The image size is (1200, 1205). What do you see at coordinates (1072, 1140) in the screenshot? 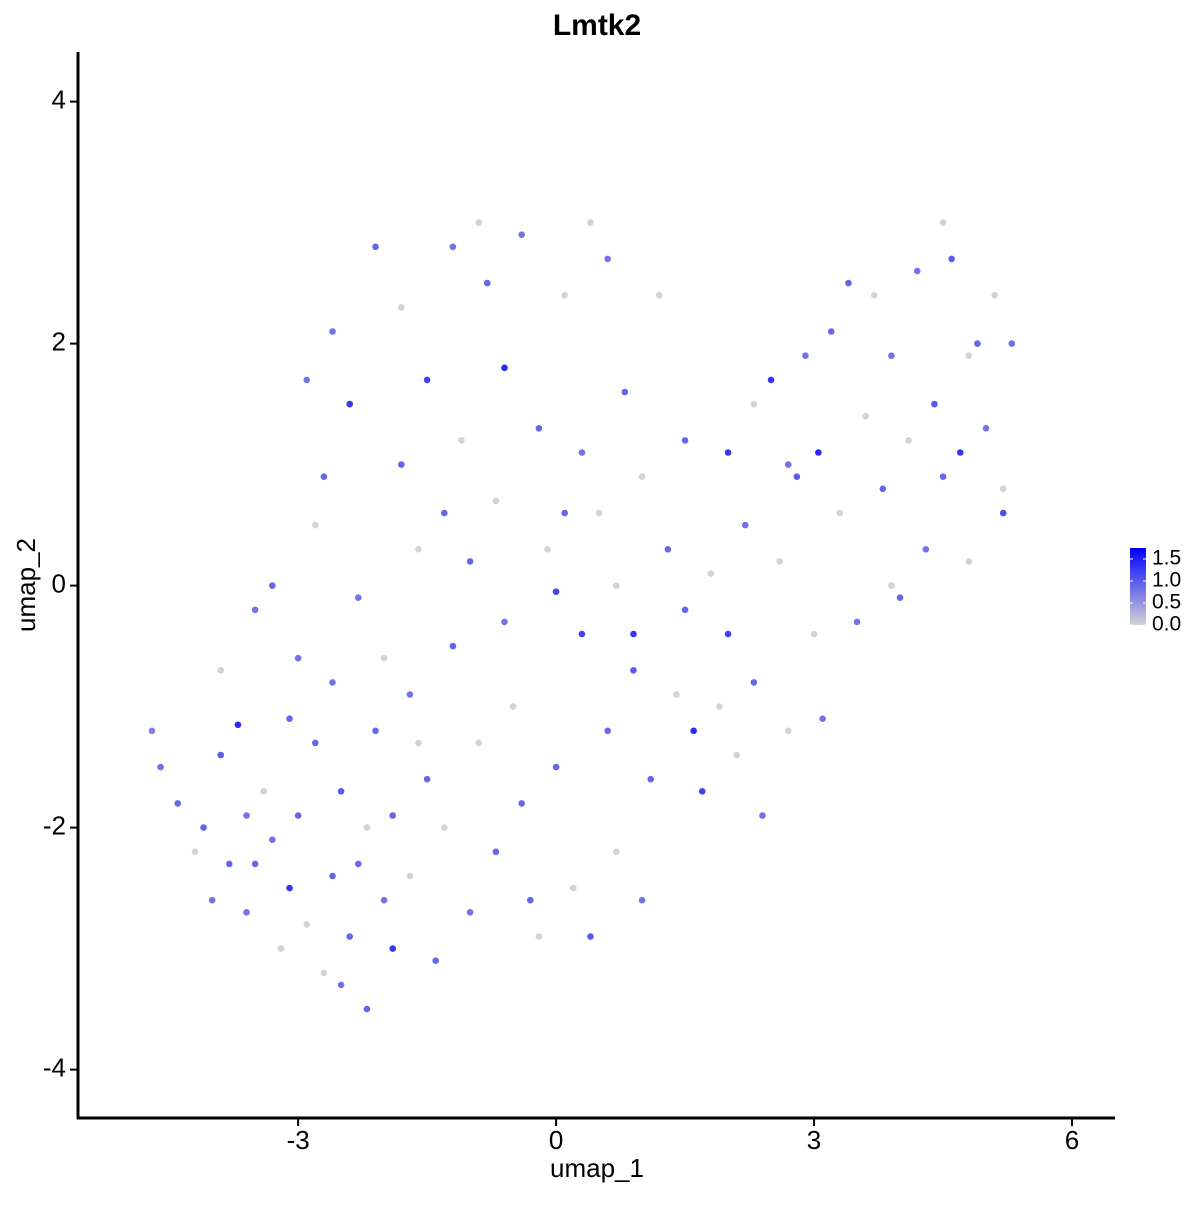
I see `x-tick-label: 6` at bounding box center [1072, 1140].